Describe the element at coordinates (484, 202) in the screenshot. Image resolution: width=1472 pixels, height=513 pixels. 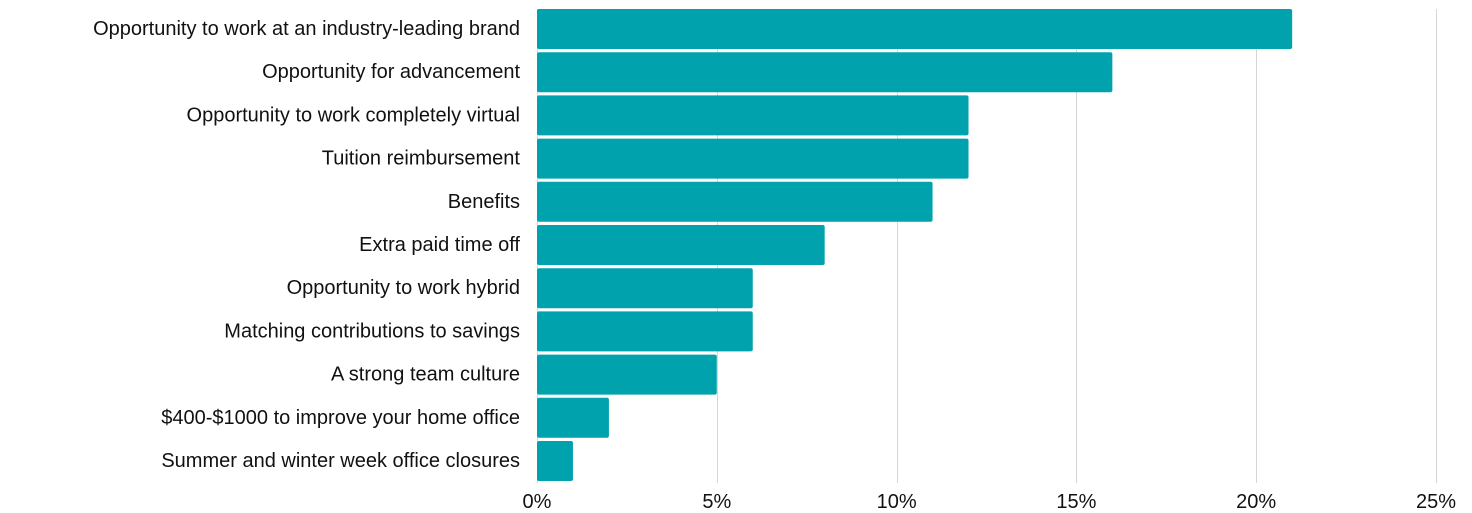
I see `category-label: Benefits` at that location.